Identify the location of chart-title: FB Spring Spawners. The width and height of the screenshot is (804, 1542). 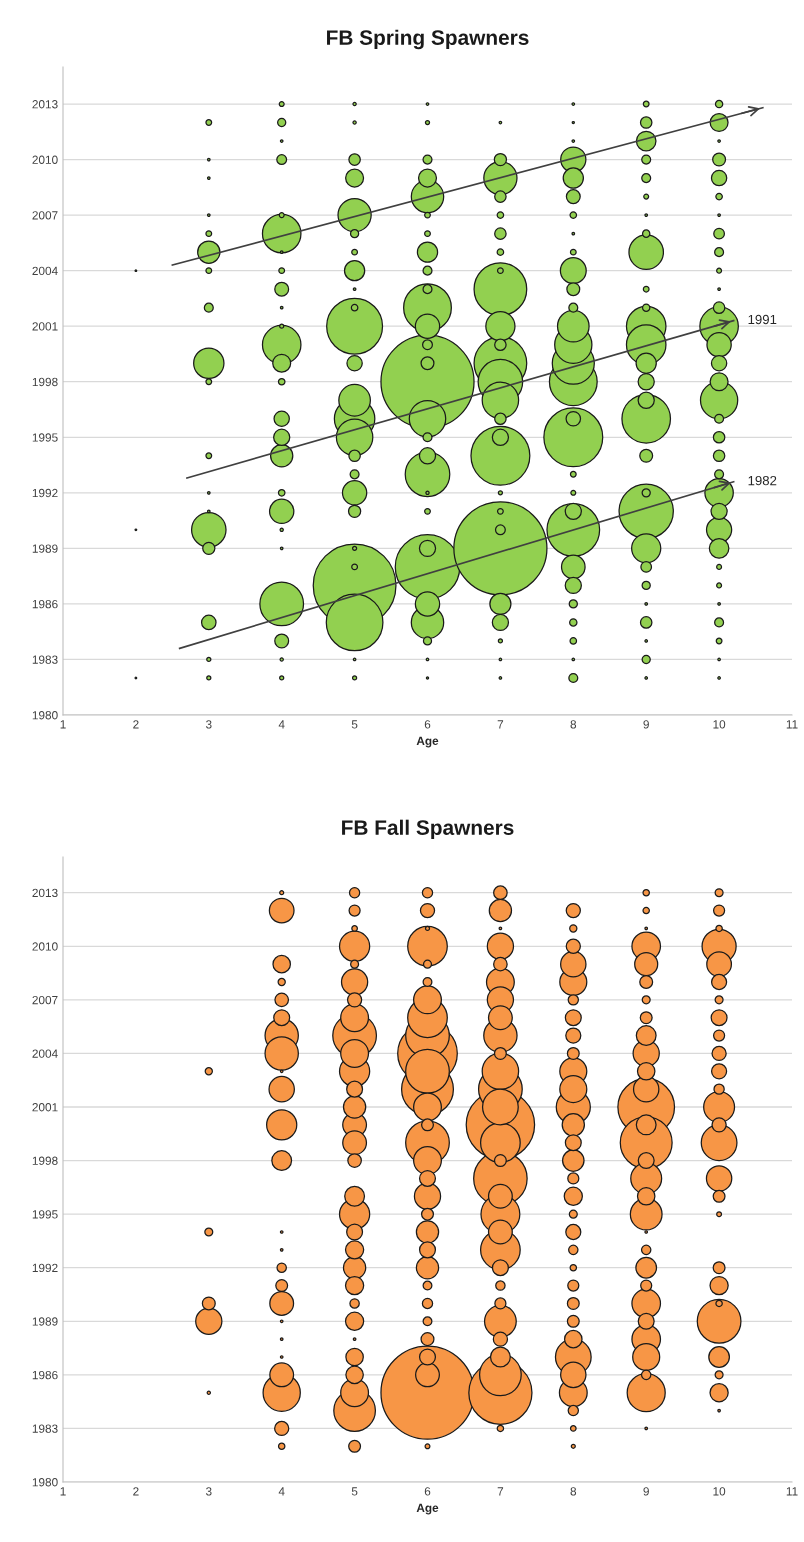
(428, 39).